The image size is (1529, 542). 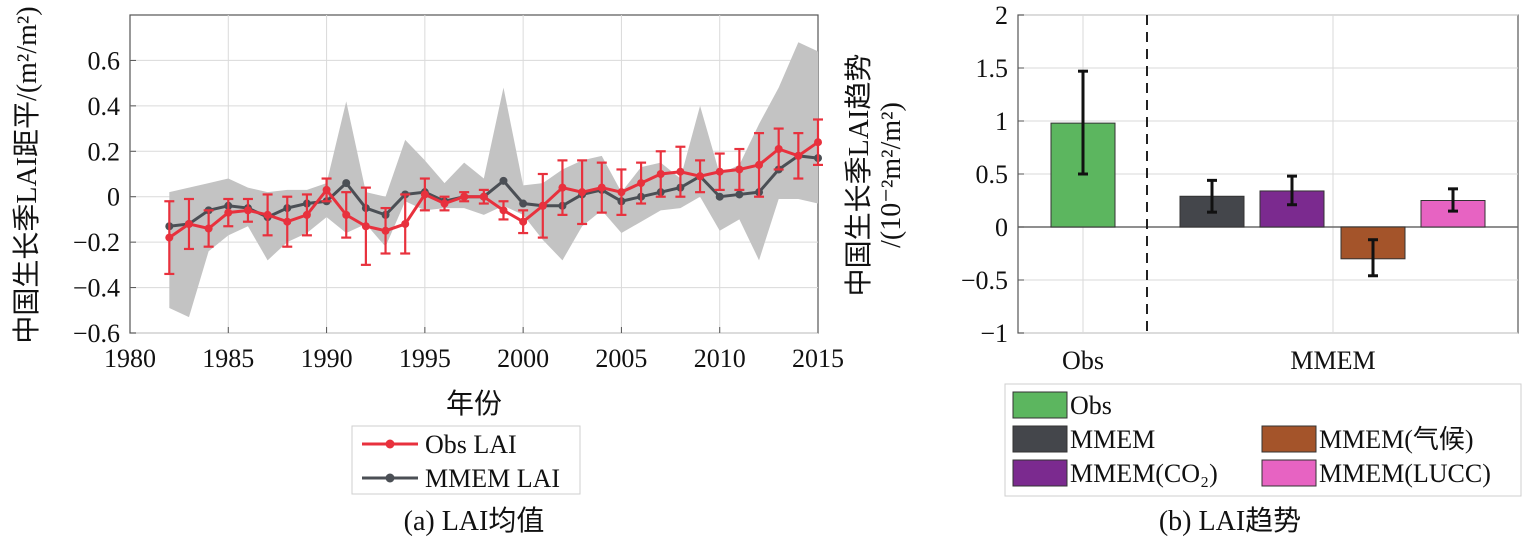 I want to click on panel-a-x-tick-label: 1980, so click(x=130, y=358).